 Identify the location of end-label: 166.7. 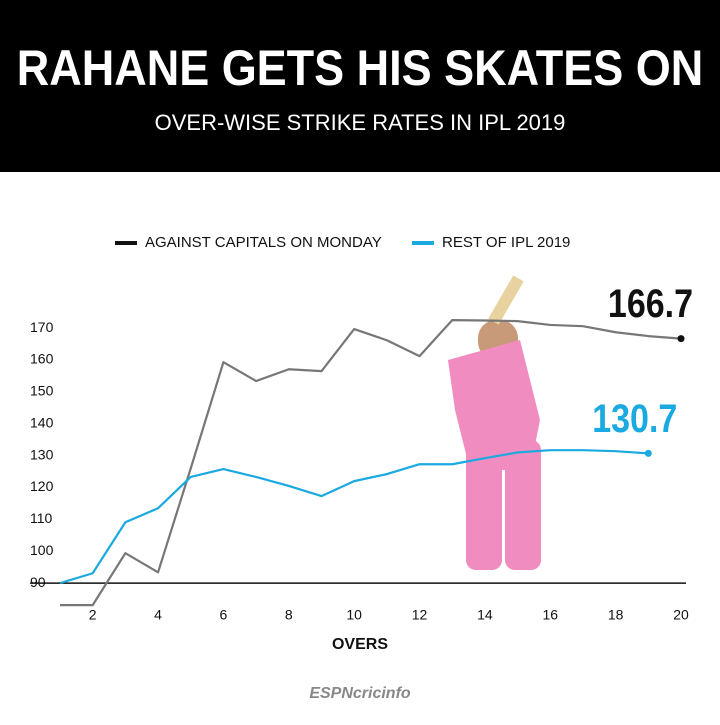
(650, 303).